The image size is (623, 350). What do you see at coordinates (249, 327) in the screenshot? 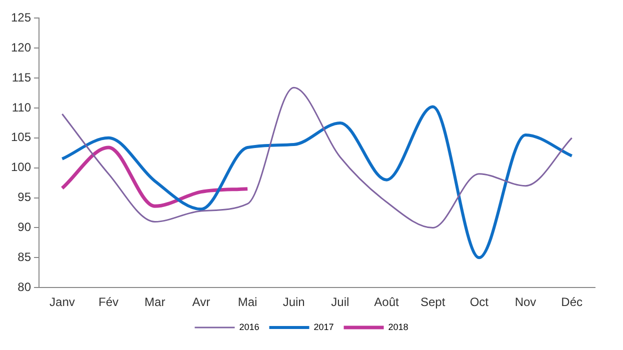
I see `legend-label: 2016` at bounding box center [249, 327].